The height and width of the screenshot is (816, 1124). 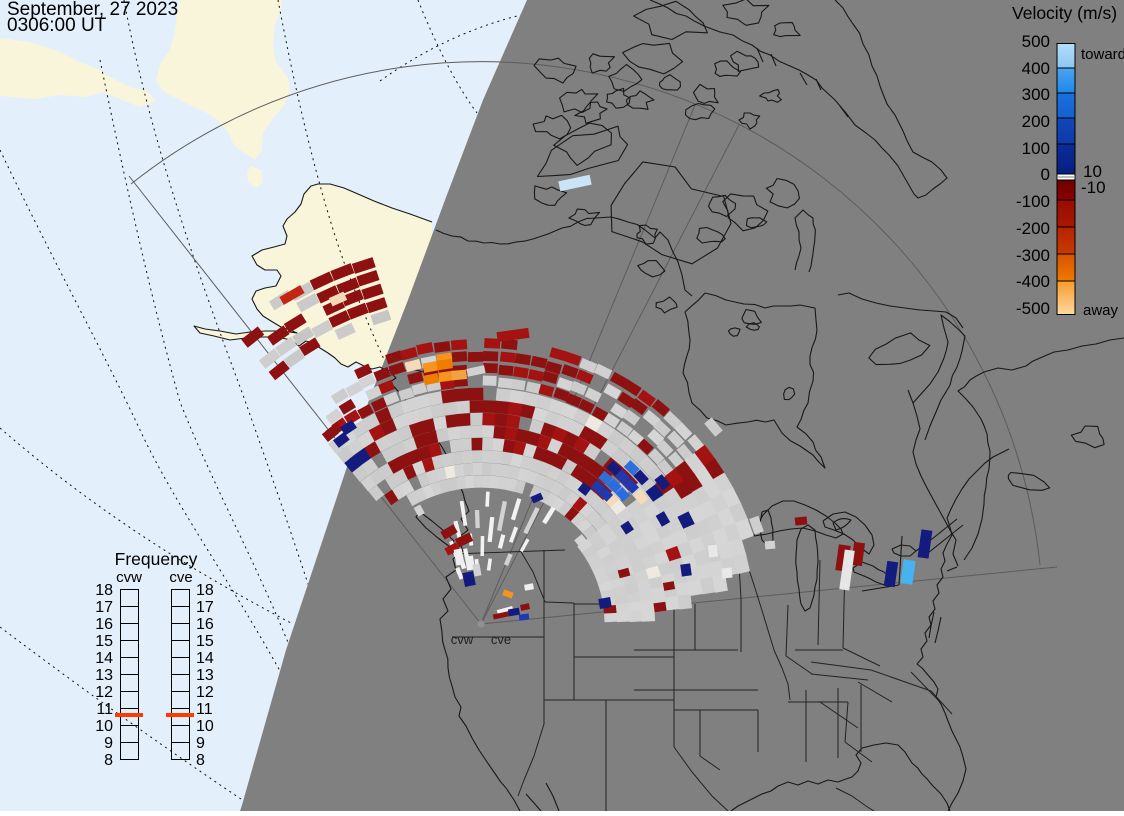 I want to click on svg-text: Frequency, so click(x=156, y=559).